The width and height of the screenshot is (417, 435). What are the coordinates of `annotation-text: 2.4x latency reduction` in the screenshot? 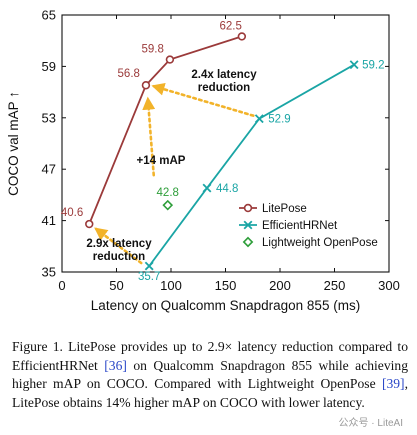 It's located at (224, 81).